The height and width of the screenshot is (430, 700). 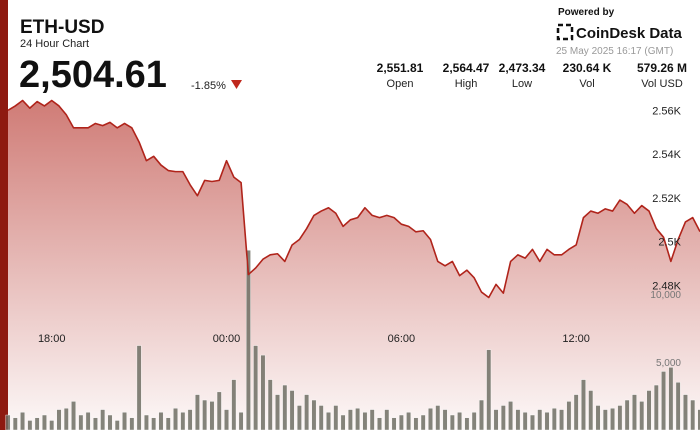 I want to click on brand-logo, so click(x=565, y=32).